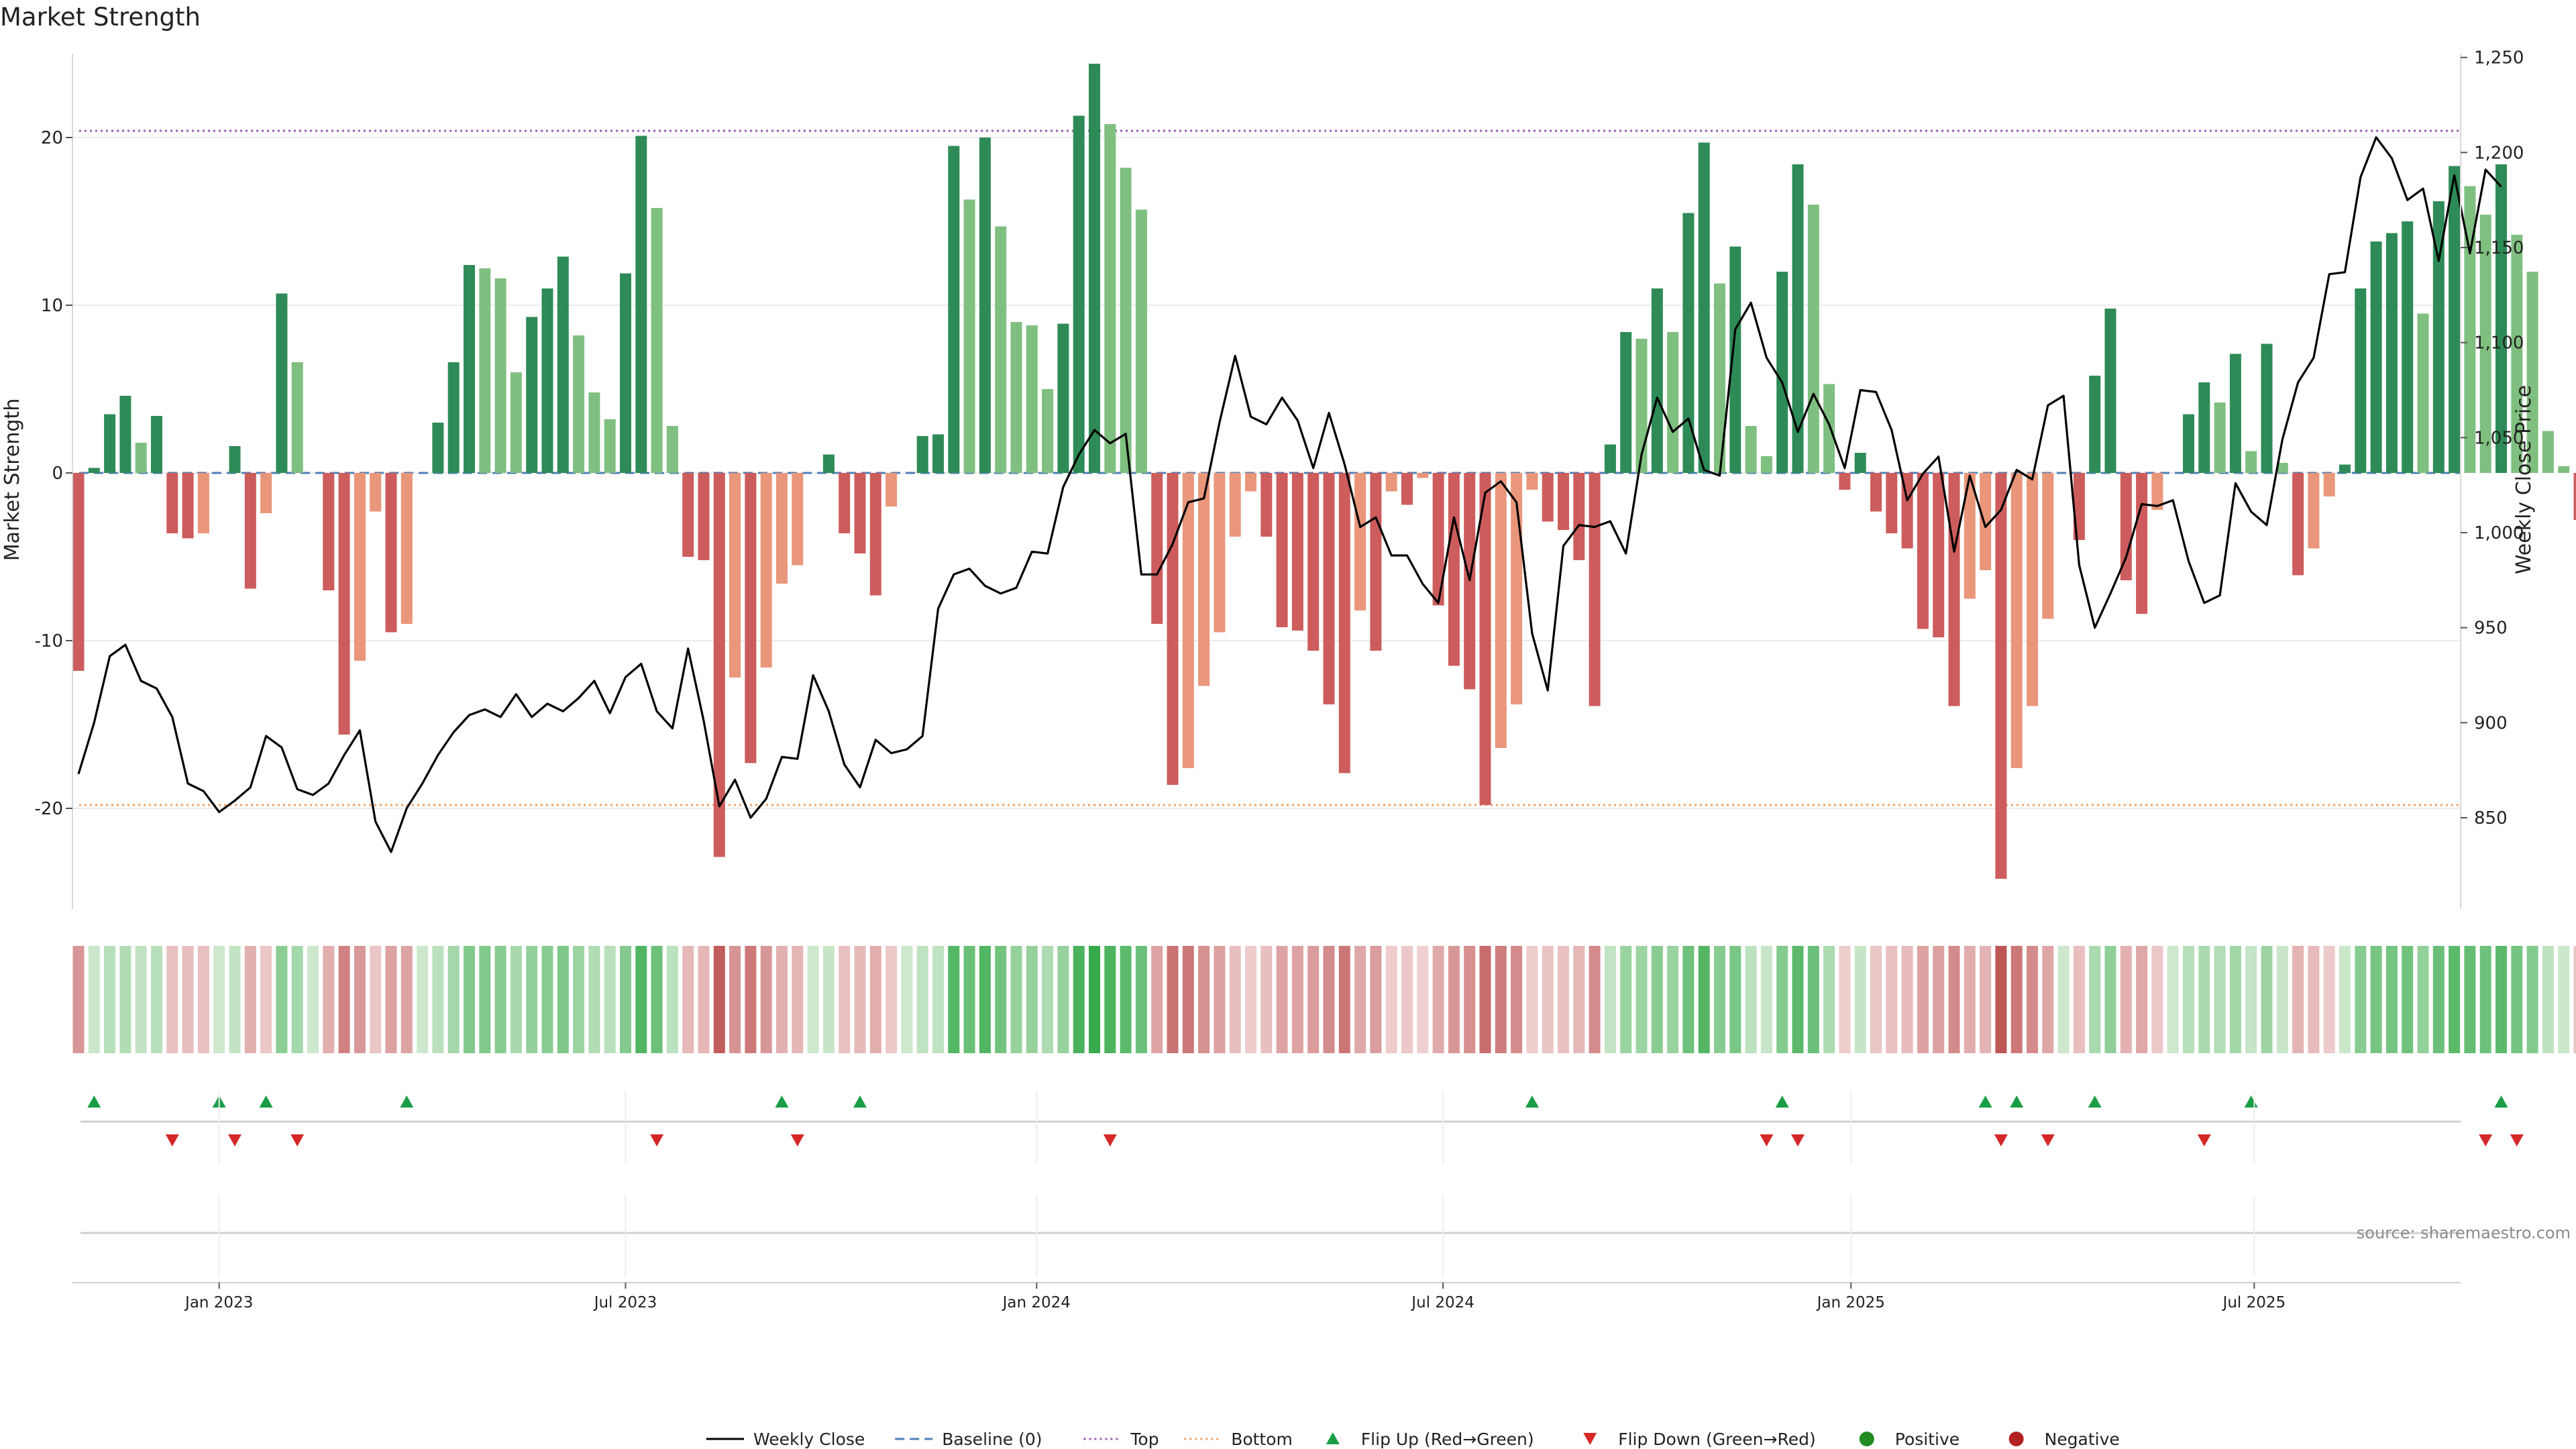 This screenshot has height=1449, width=2576. What do you see at coordinates (1442, 1302) in the screenshot?
I see `x-tick-label: Jul 2024` at bounding box center [1442, 1302].